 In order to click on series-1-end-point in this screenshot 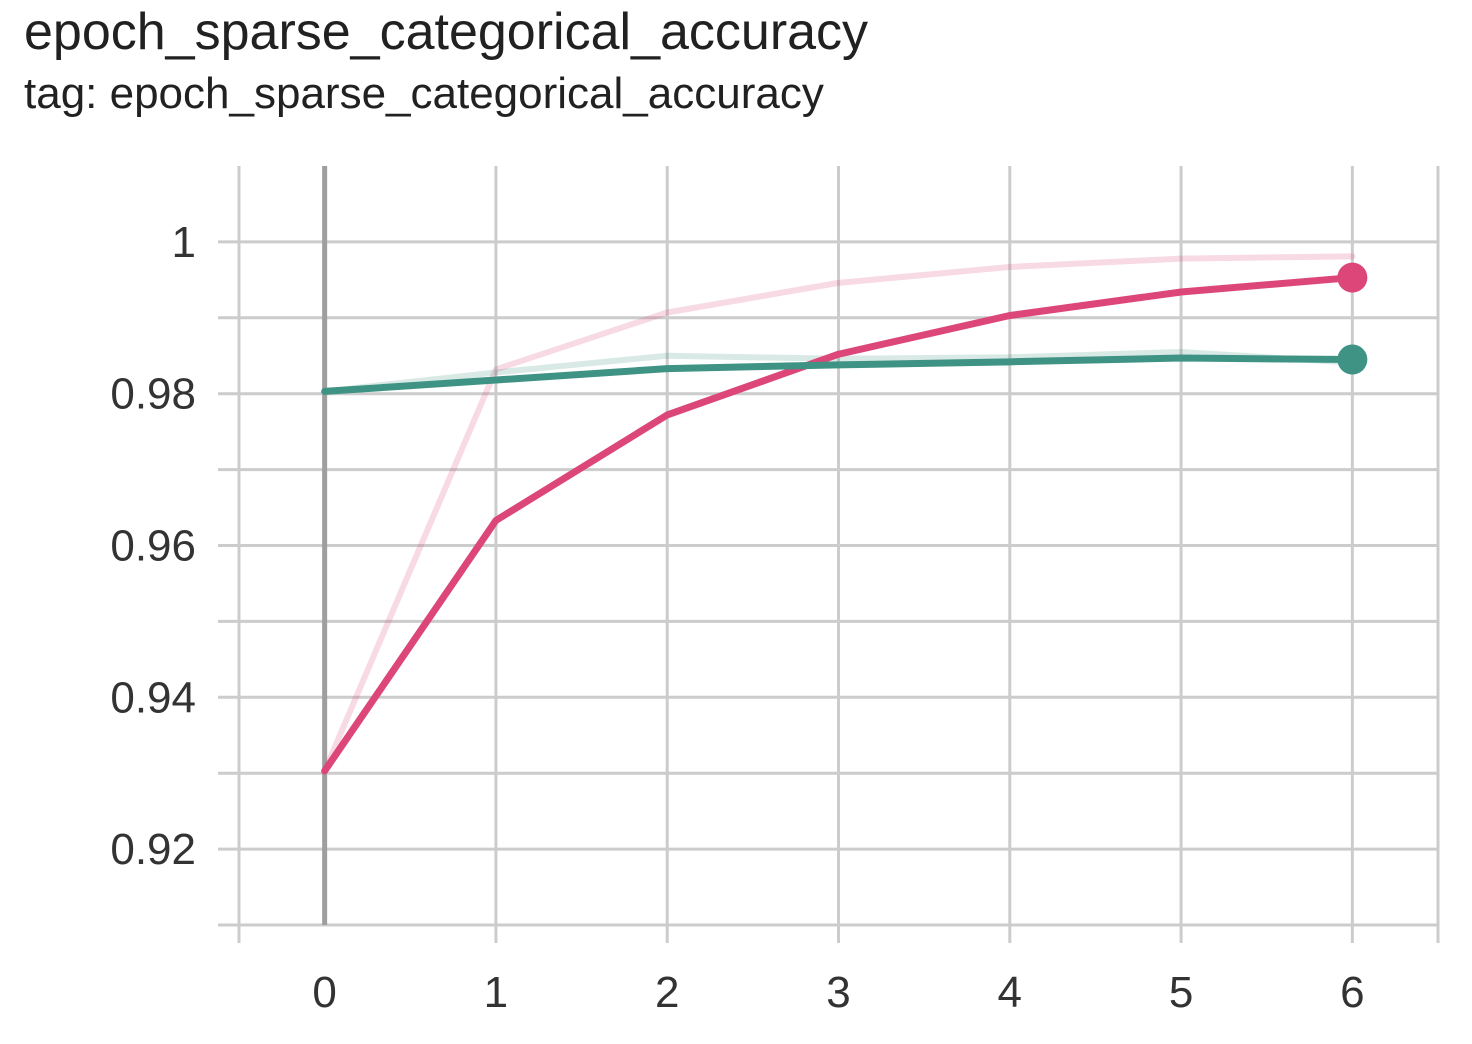, I will do `click(1352, 359)`.